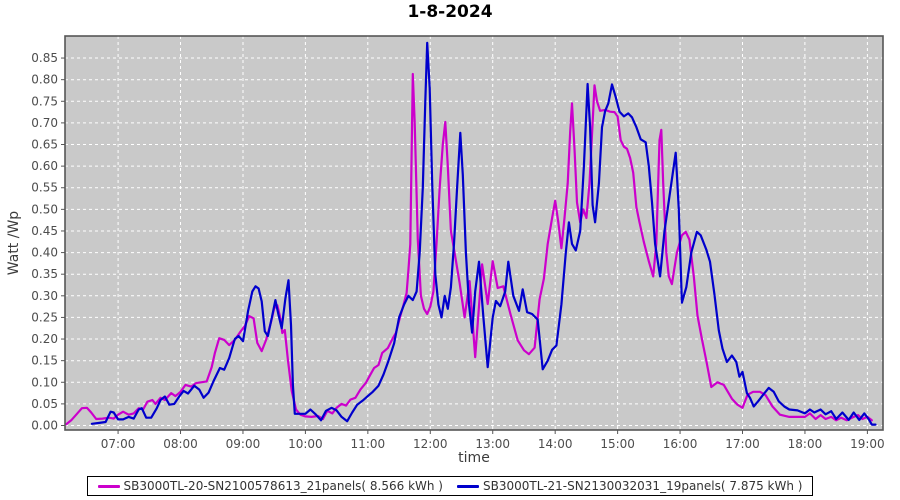 Image resolution: width=900 pixels, height=500 pixels. What do you see at coordinates (468, 486) in the screenshot?
I see `series2-line-swatch` at bounding box center [468, 486].